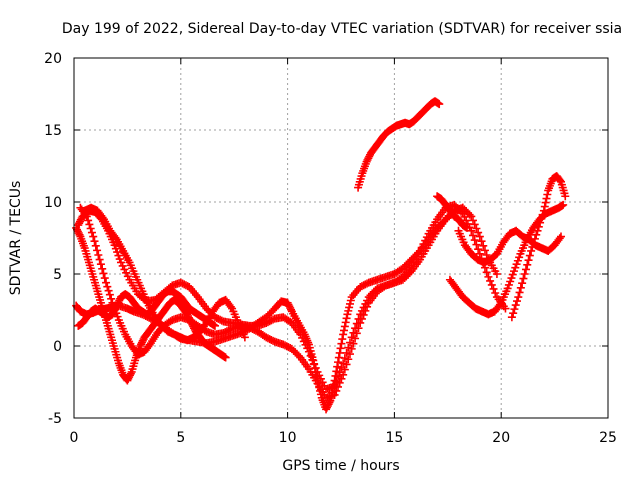  Describe the element at coordinates (16, 238) in the screenshot. I see `y-axis-label: SDTVAR / TECUs` at that location.